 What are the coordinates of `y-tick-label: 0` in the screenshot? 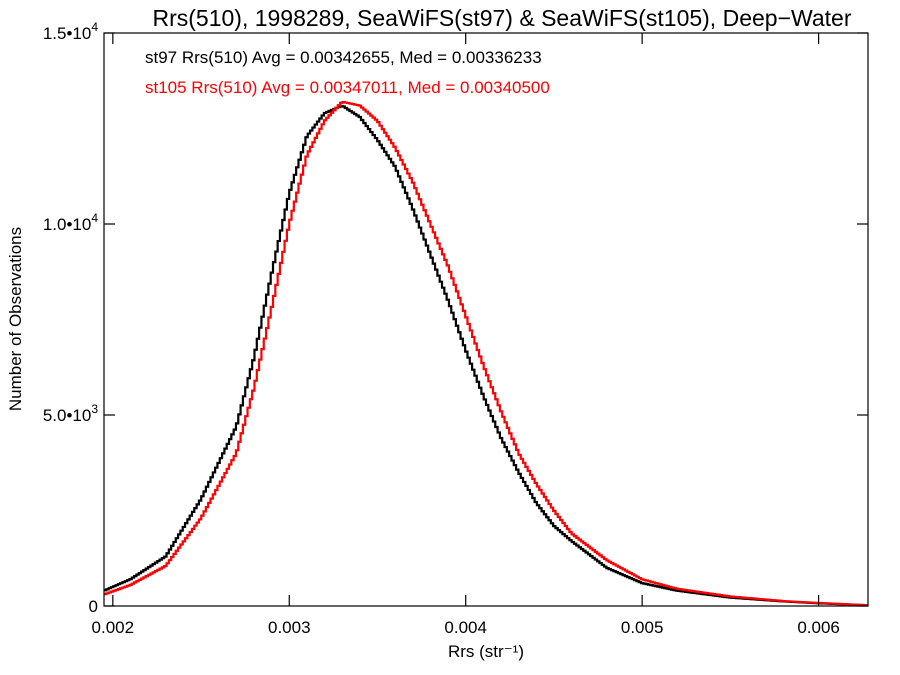 It's located at (93, 606).